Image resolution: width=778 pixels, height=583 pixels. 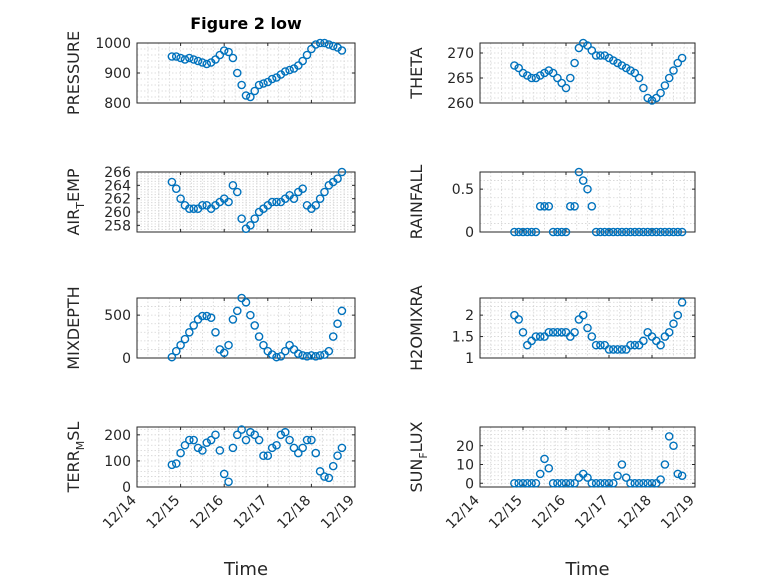 I want to click on y-tick-label: 1.5, so click(x=463, y=338).